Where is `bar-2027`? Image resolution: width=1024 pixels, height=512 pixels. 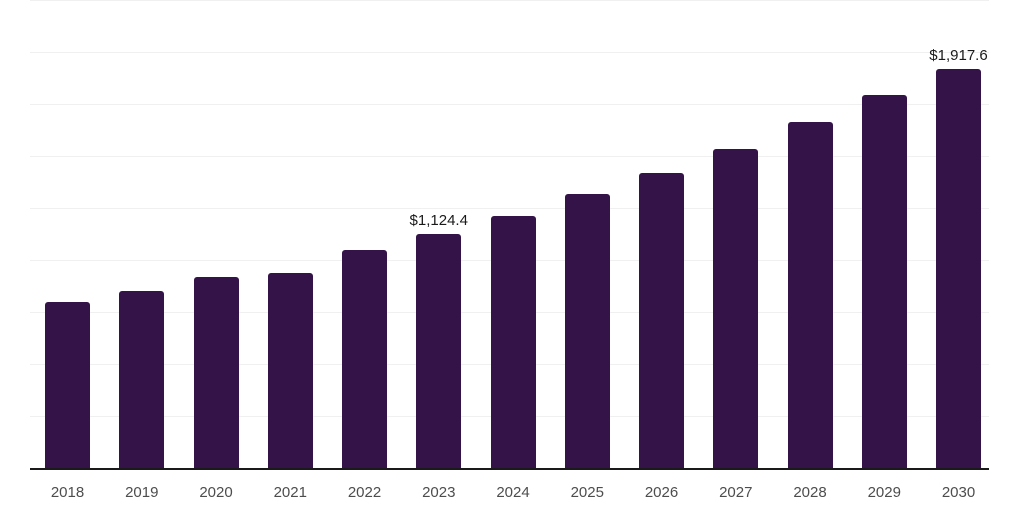 bar-2027 is located at coordinates (736, 308).